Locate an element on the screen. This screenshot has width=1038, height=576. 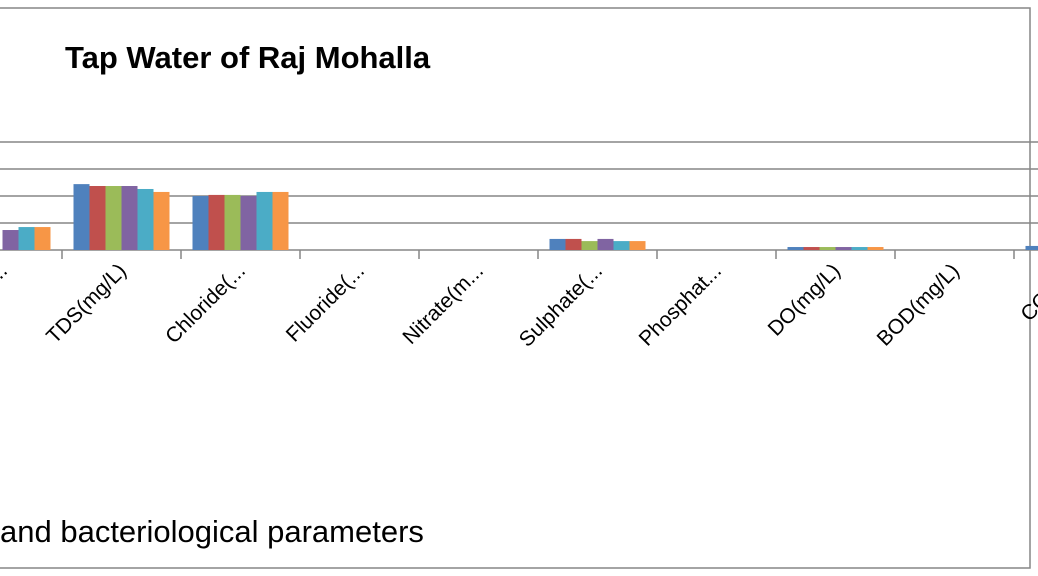
x-axis-title: and bacteriological parameters is located at coordinates (212, 531).